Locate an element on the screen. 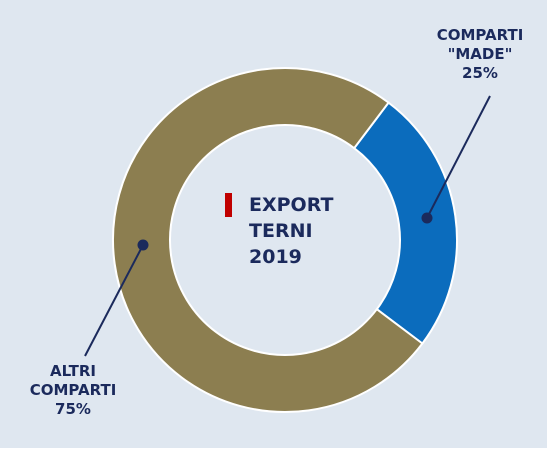 This screenshot has height=454, width=553. label-group: COMPARTI "MADE" 25% is located at coordinates (480, 54).